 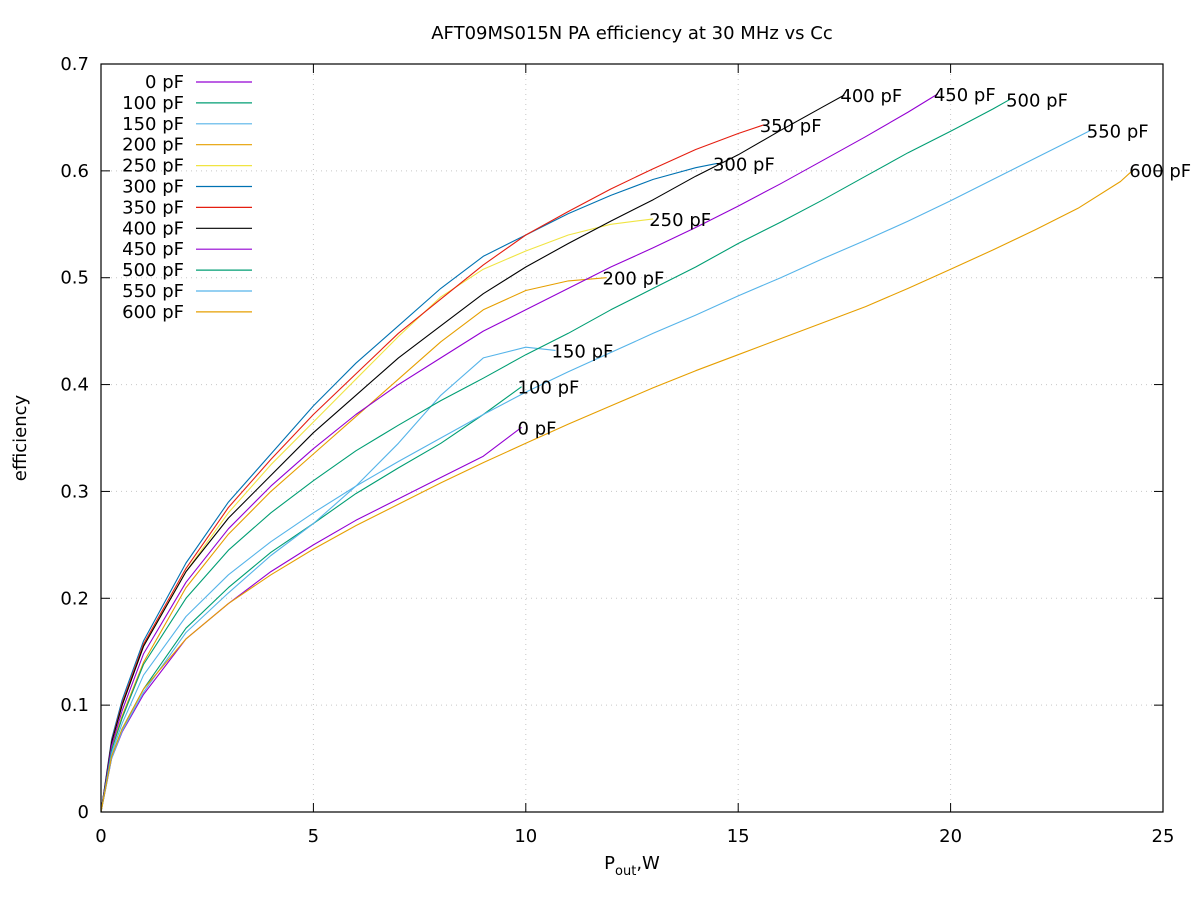 I want to click on series-end-label: 400 pF, so click(x=871, y=96).